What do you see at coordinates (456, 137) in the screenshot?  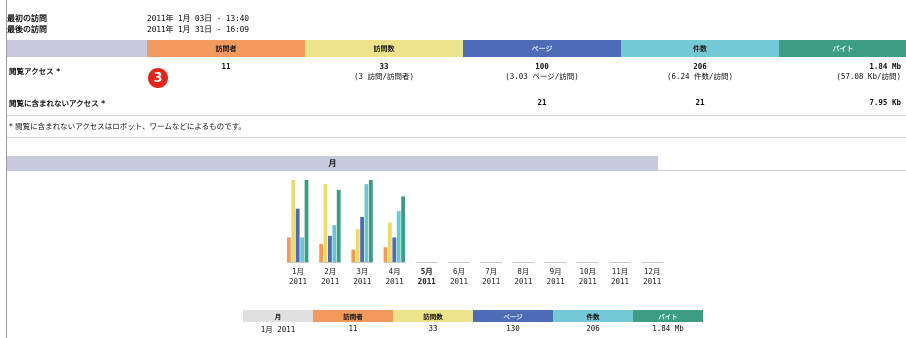 I see `note-divider` at bounding box center [456, 137].